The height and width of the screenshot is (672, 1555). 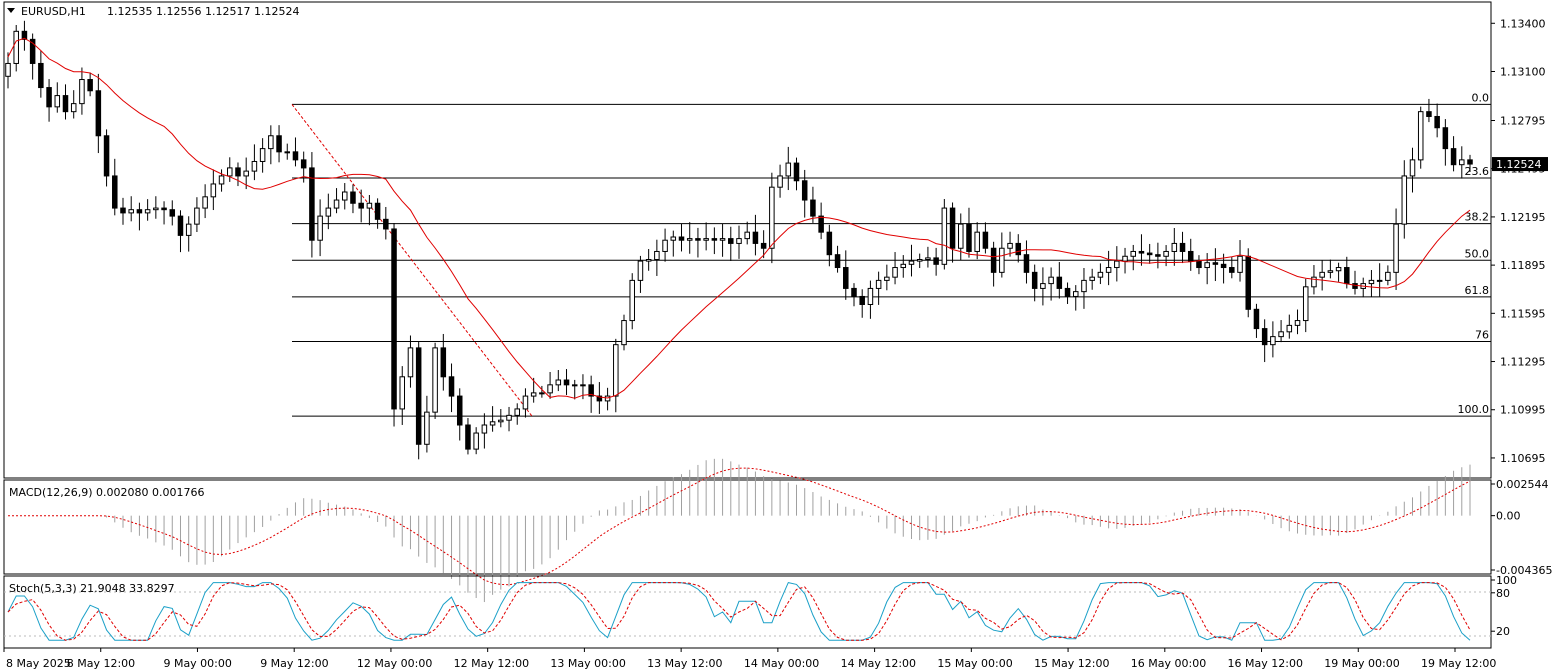 What do you see at coordinates (1523, 265) in the screenshot?
I see `price-tick-label: 1.11895` at bounding box center [1523, 265].